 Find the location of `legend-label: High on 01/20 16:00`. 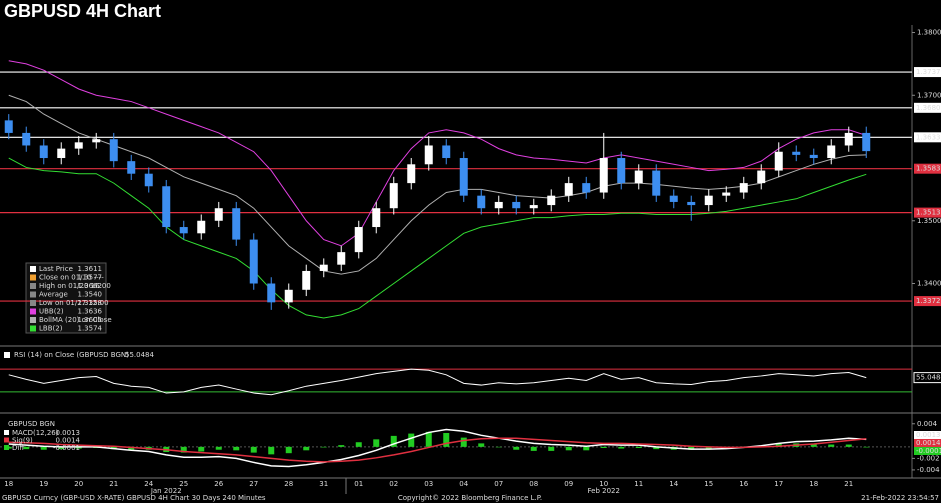

legend-label: High on 01/20 16:00 is located at coordinates (75, 286).